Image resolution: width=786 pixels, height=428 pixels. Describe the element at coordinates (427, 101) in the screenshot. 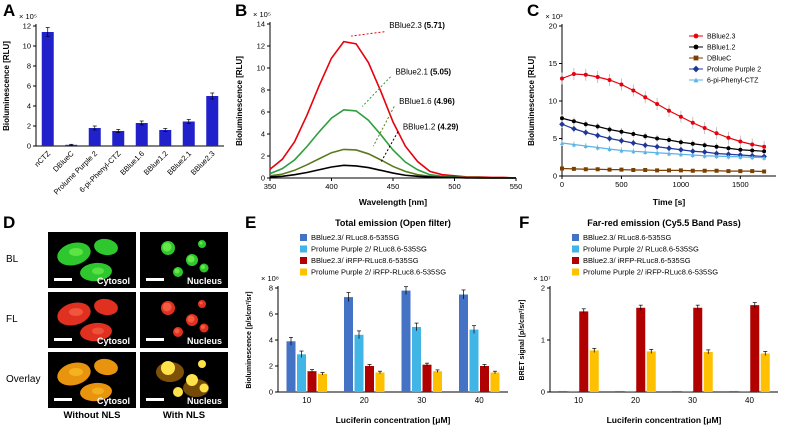

I see `svg-text: BBlue1.6 (4.96)` at that location.